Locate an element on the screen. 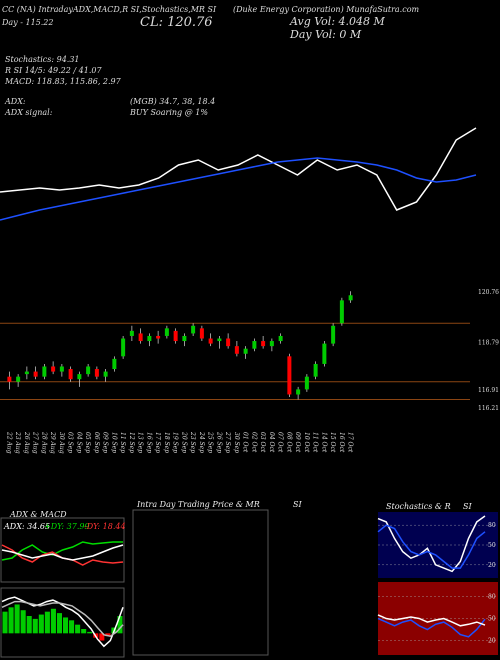 The height and width of the screenshot is (660, 500). panel-title: Intra Day Trading Price & MR is located at coordinates (198, 504).